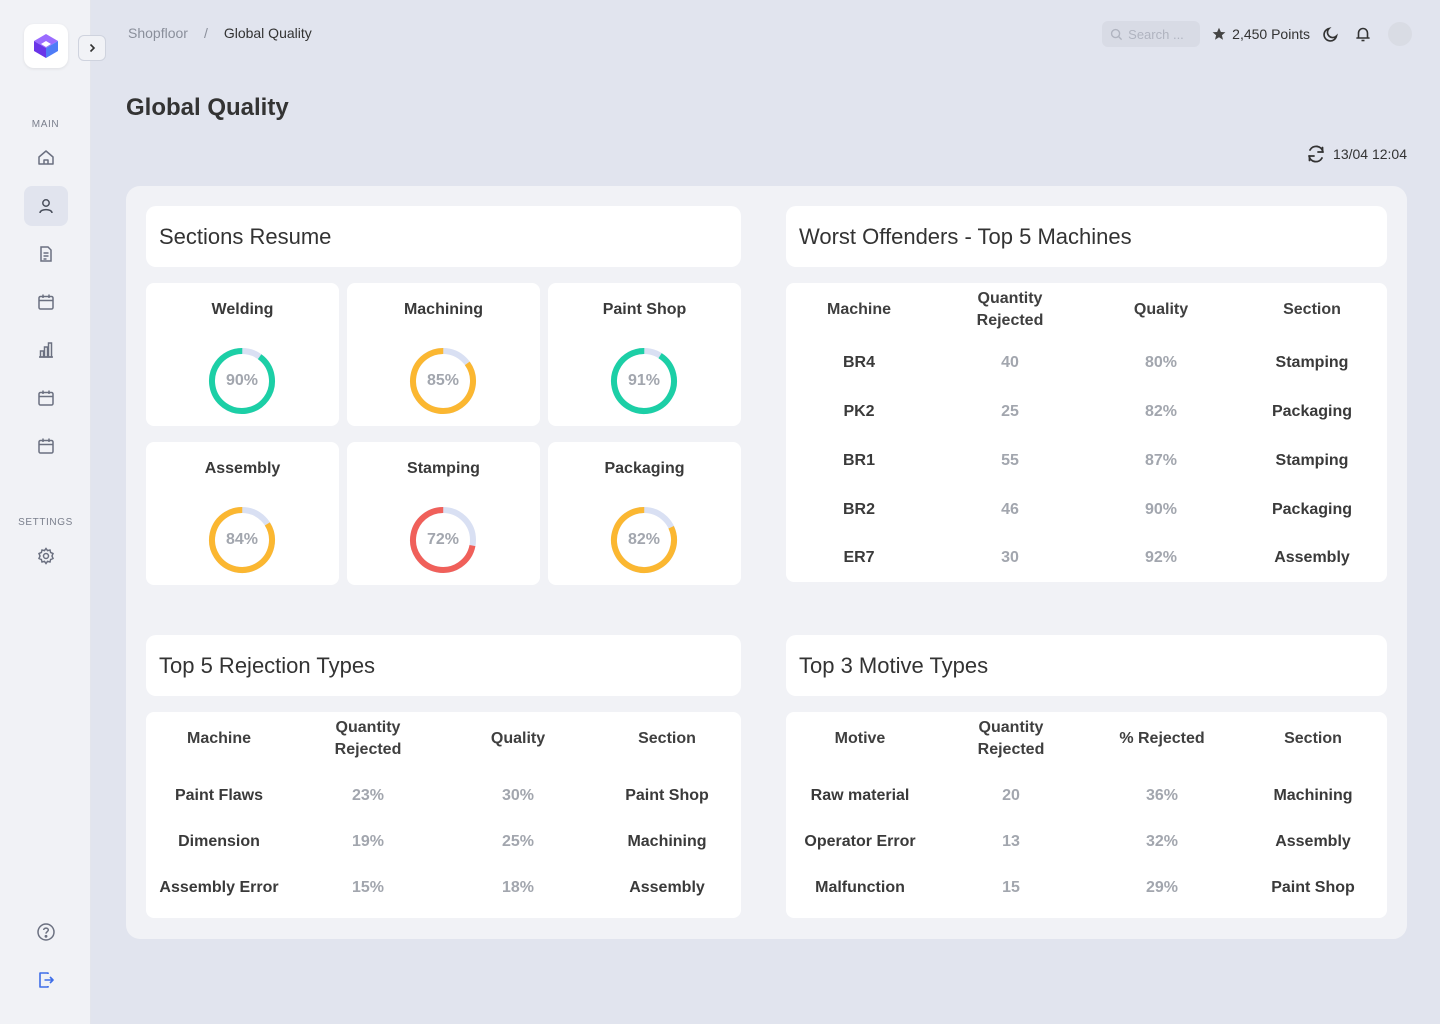 Image resolution: width=1440 pixels, height=1024 pixels. I want to click on table-cell: ER7, so click(859, 557).